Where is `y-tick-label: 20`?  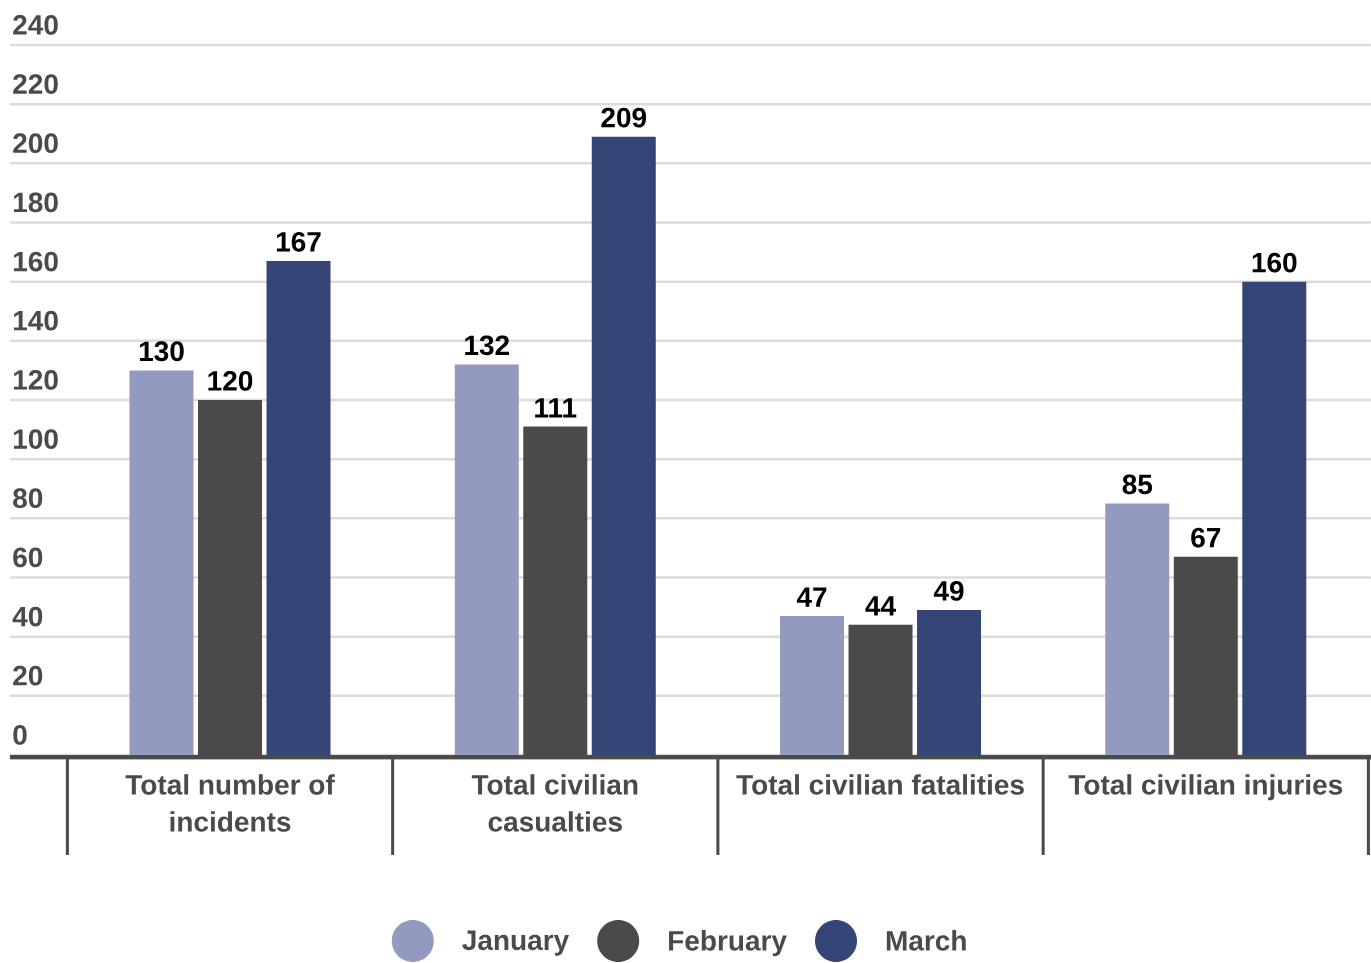 y-tick-label: 20 is located at coordinates (28, 675).